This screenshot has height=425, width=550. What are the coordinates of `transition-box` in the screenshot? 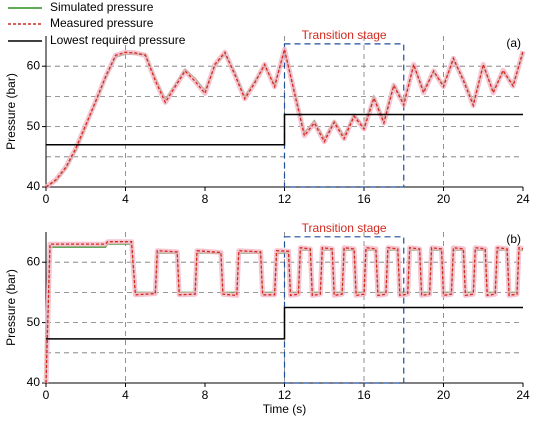 It's located at (344, 310).